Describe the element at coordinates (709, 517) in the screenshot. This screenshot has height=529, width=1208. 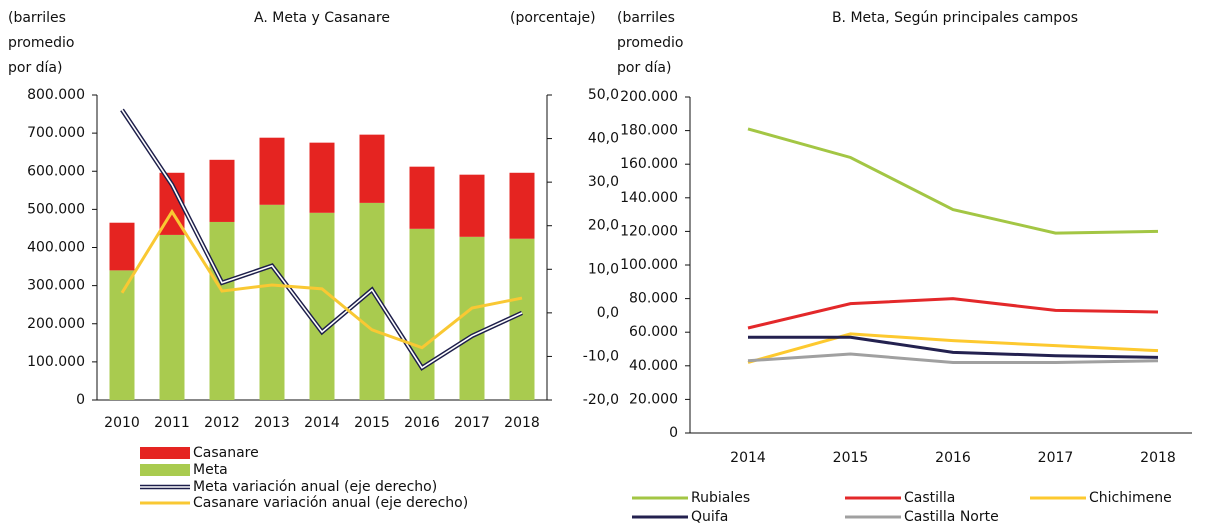
I see `legend-label: Quifa` at that location.